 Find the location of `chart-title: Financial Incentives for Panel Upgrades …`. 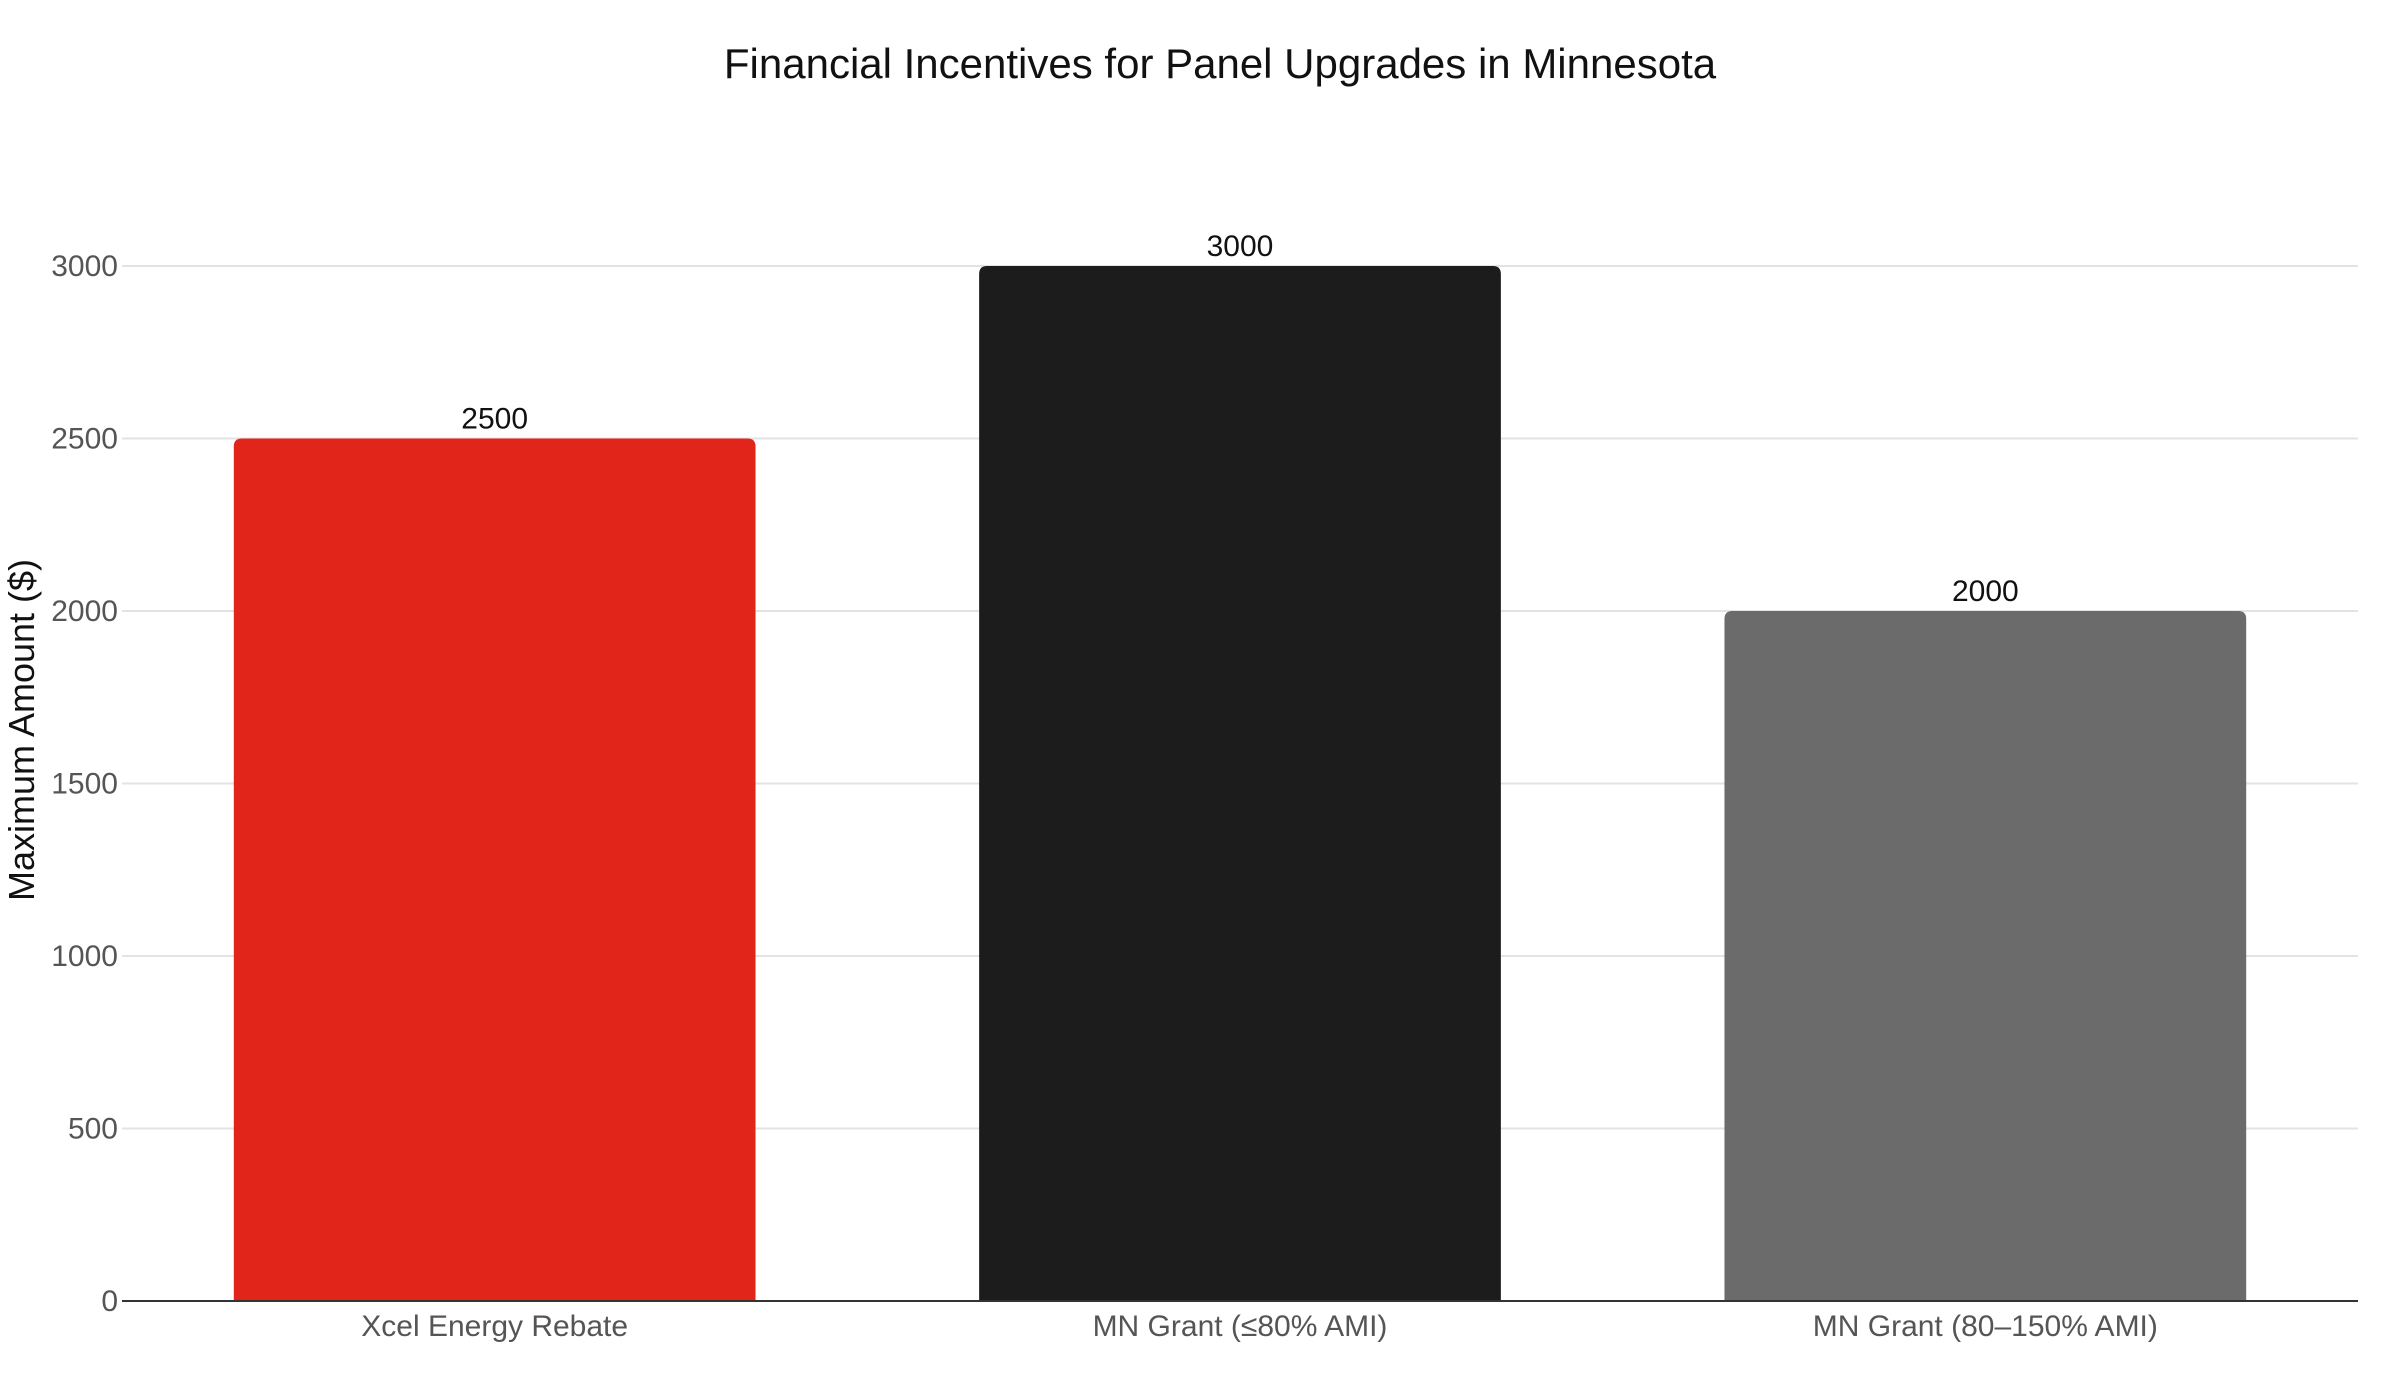

chart-title: Financial Incentives for Panel Upgrades … is located at coordinates (1220, 63).